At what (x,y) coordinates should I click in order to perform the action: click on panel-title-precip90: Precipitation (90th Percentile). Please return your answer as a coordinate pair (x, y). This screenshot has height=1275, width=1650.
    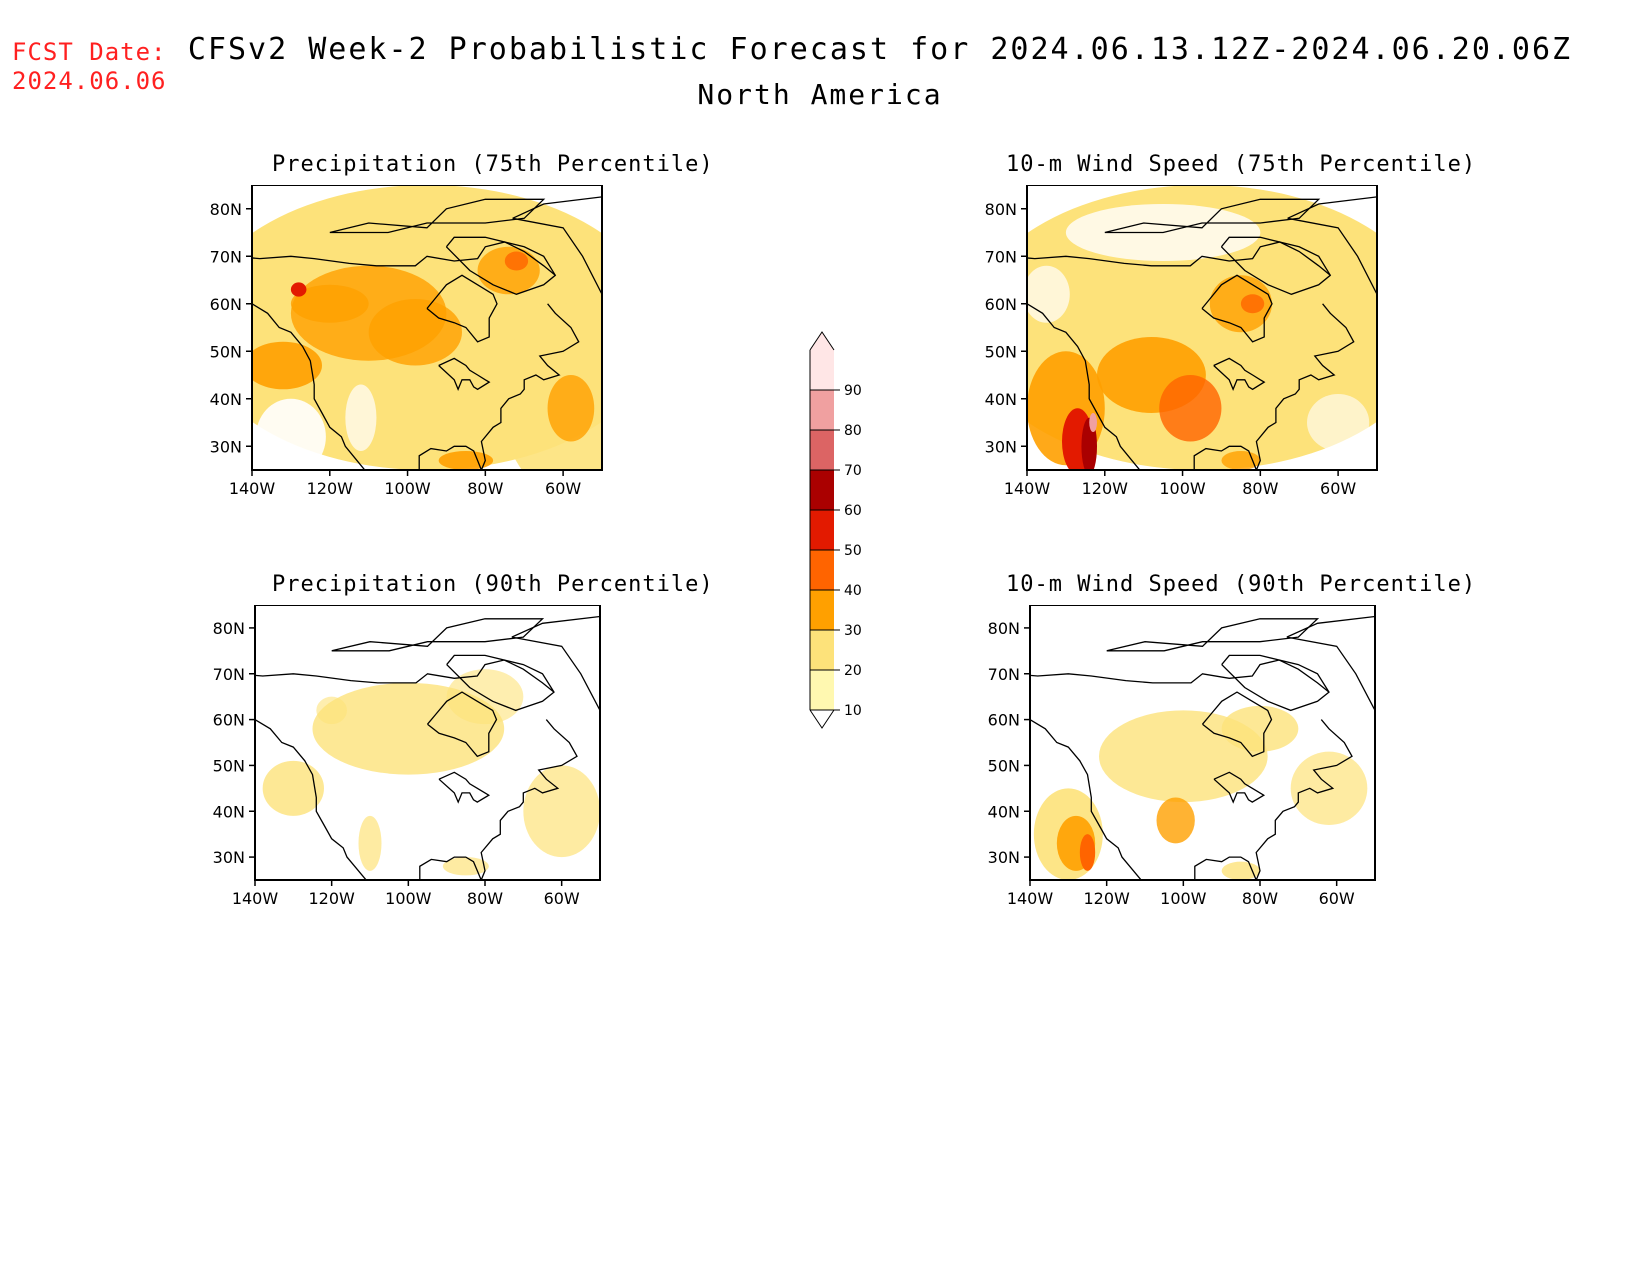
    Looking at the image, I should click on (493, 584).